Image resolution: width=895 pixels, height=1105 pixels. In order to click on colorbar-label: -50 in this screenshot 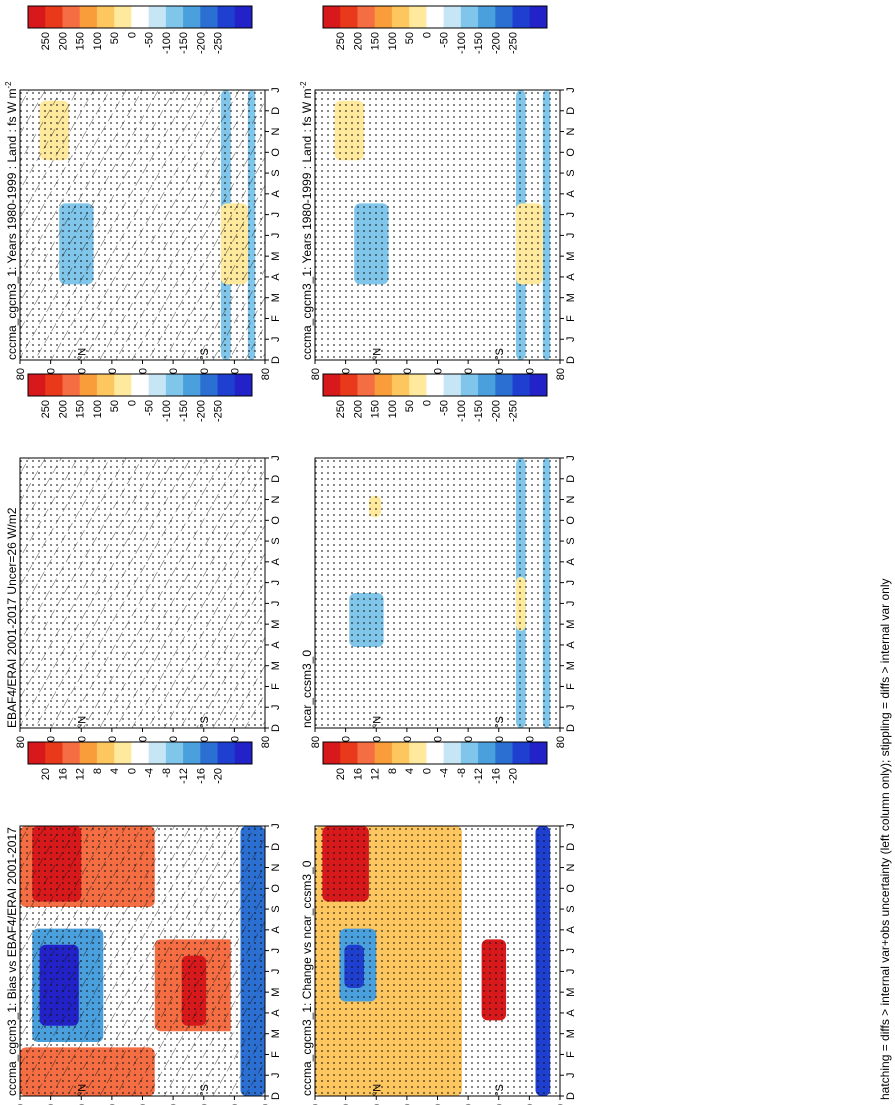, I will do `click(150, 408)`.